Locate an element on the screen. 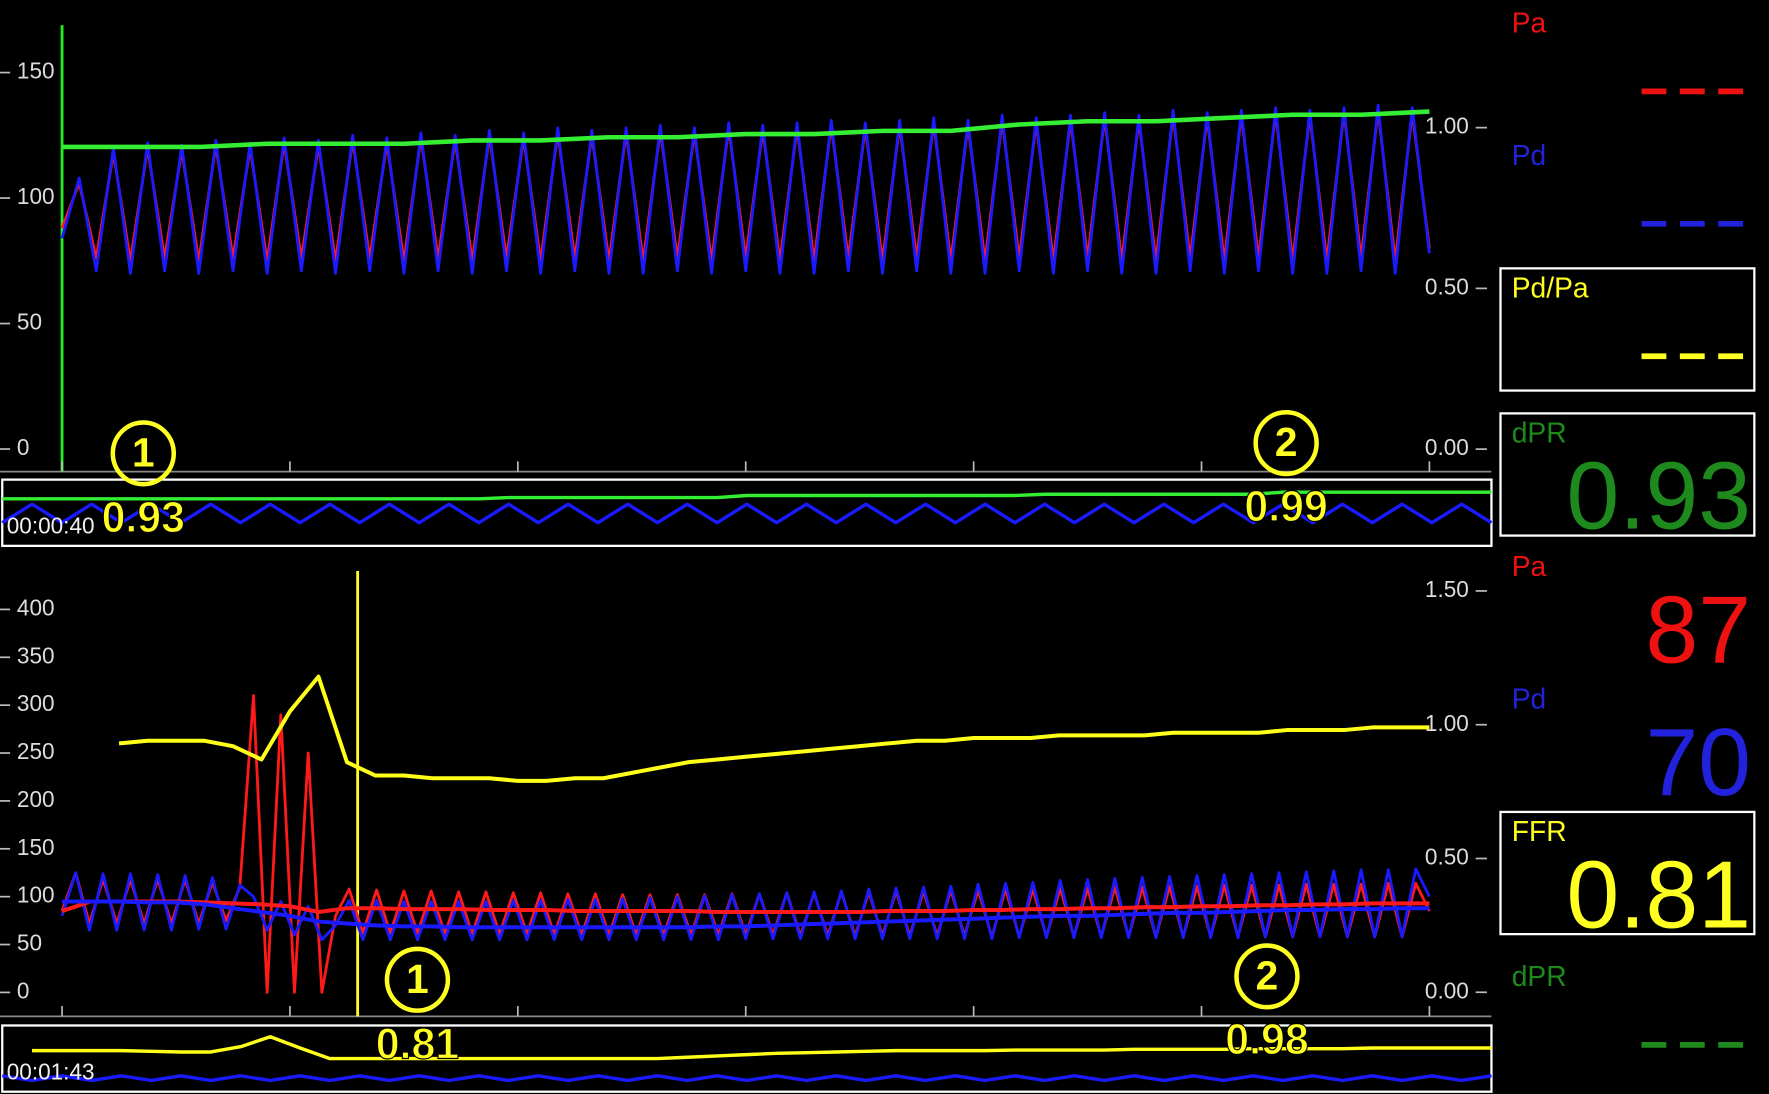 Image resolution: width=1769 pixels, height=1094 pixels. annotation-value: 0.93 is located at coordinates (143, 518).